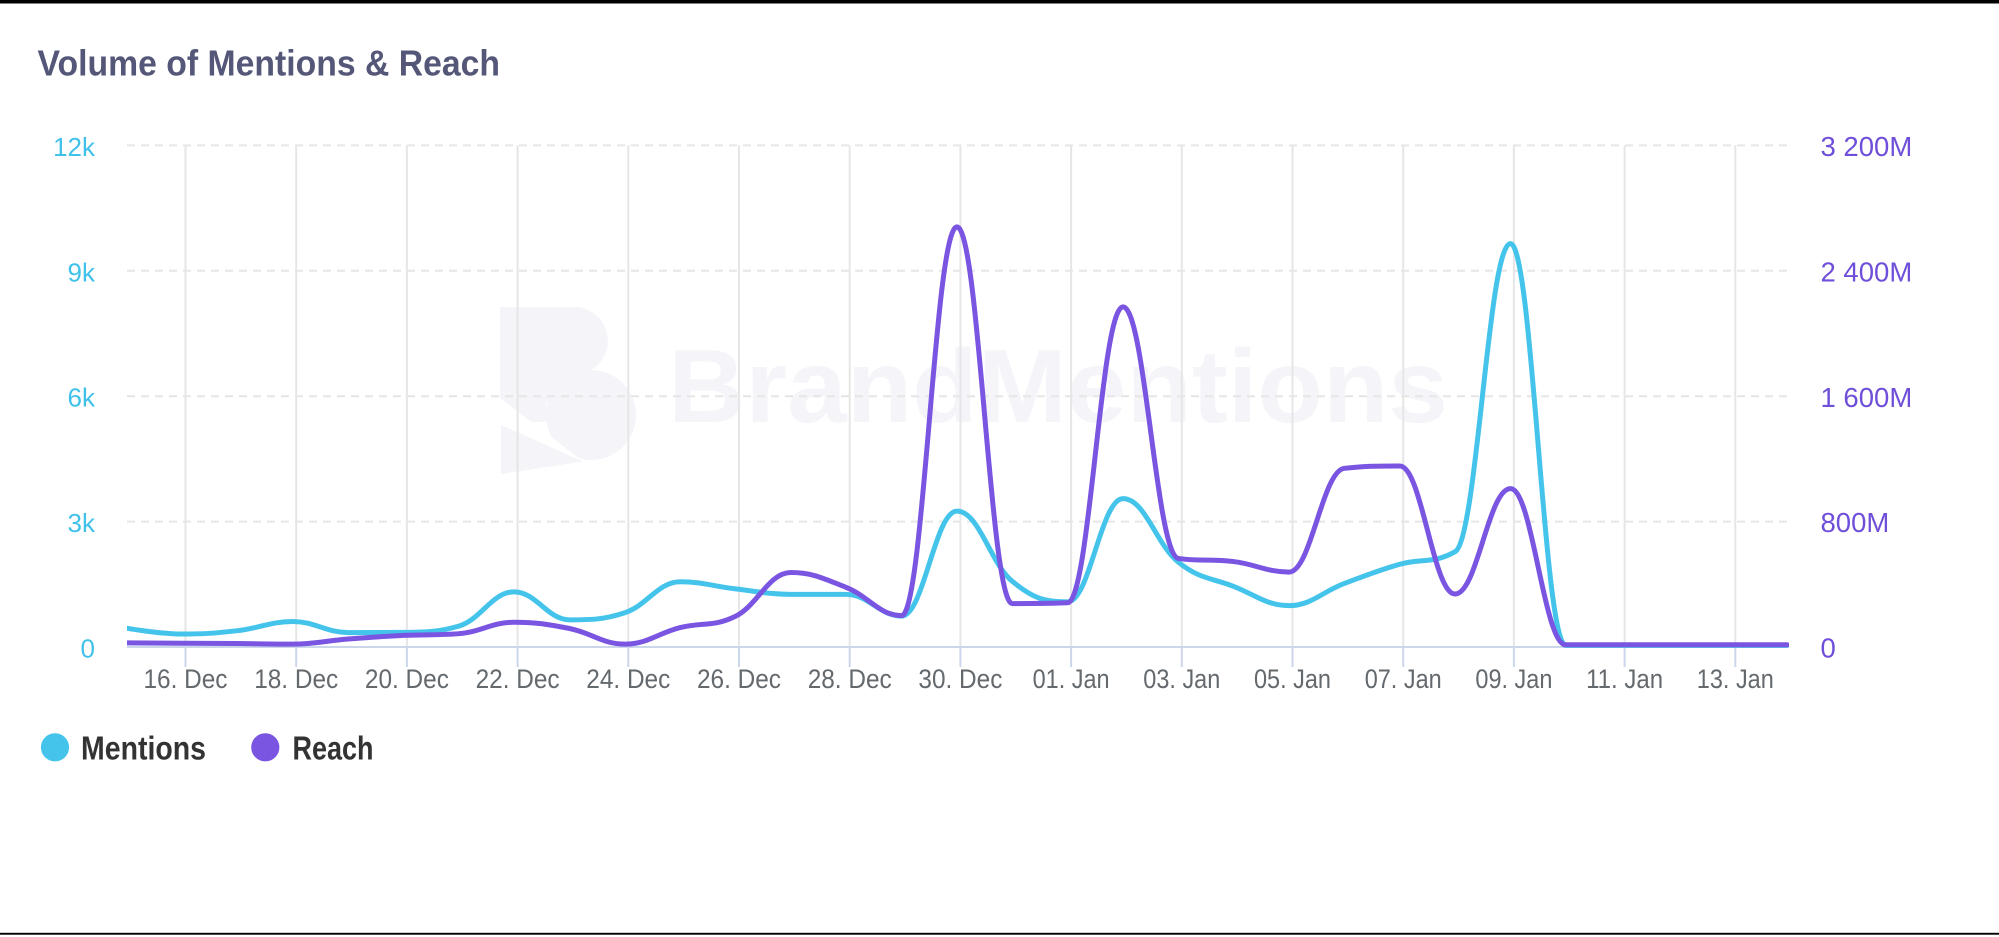  I want to click on svg-text: 30. Dec, so click(960, 679).